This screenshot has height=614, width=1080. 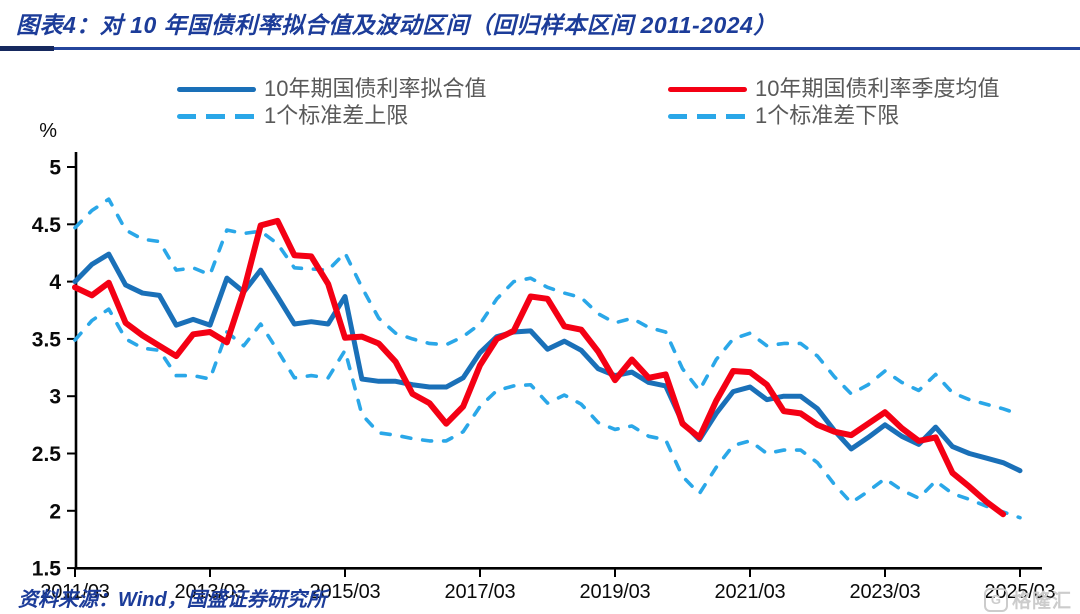 What do you see at coordinates (47, 225) in the screenshot?
I see `svg-text: 4.5` at bounding box center [47, 225].